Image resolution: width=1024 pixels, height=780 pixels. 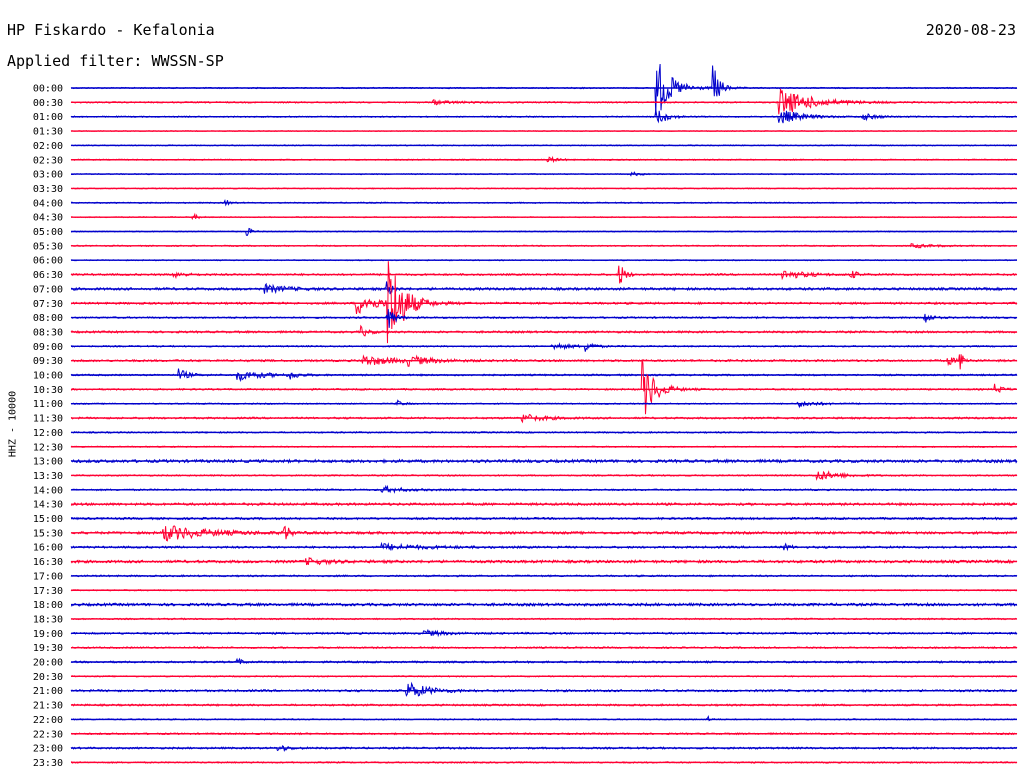 What do you see at coordinates (48, 634) in the screenshot?
I see `row-time-label: 19:00` at bounding box center [48, 634].